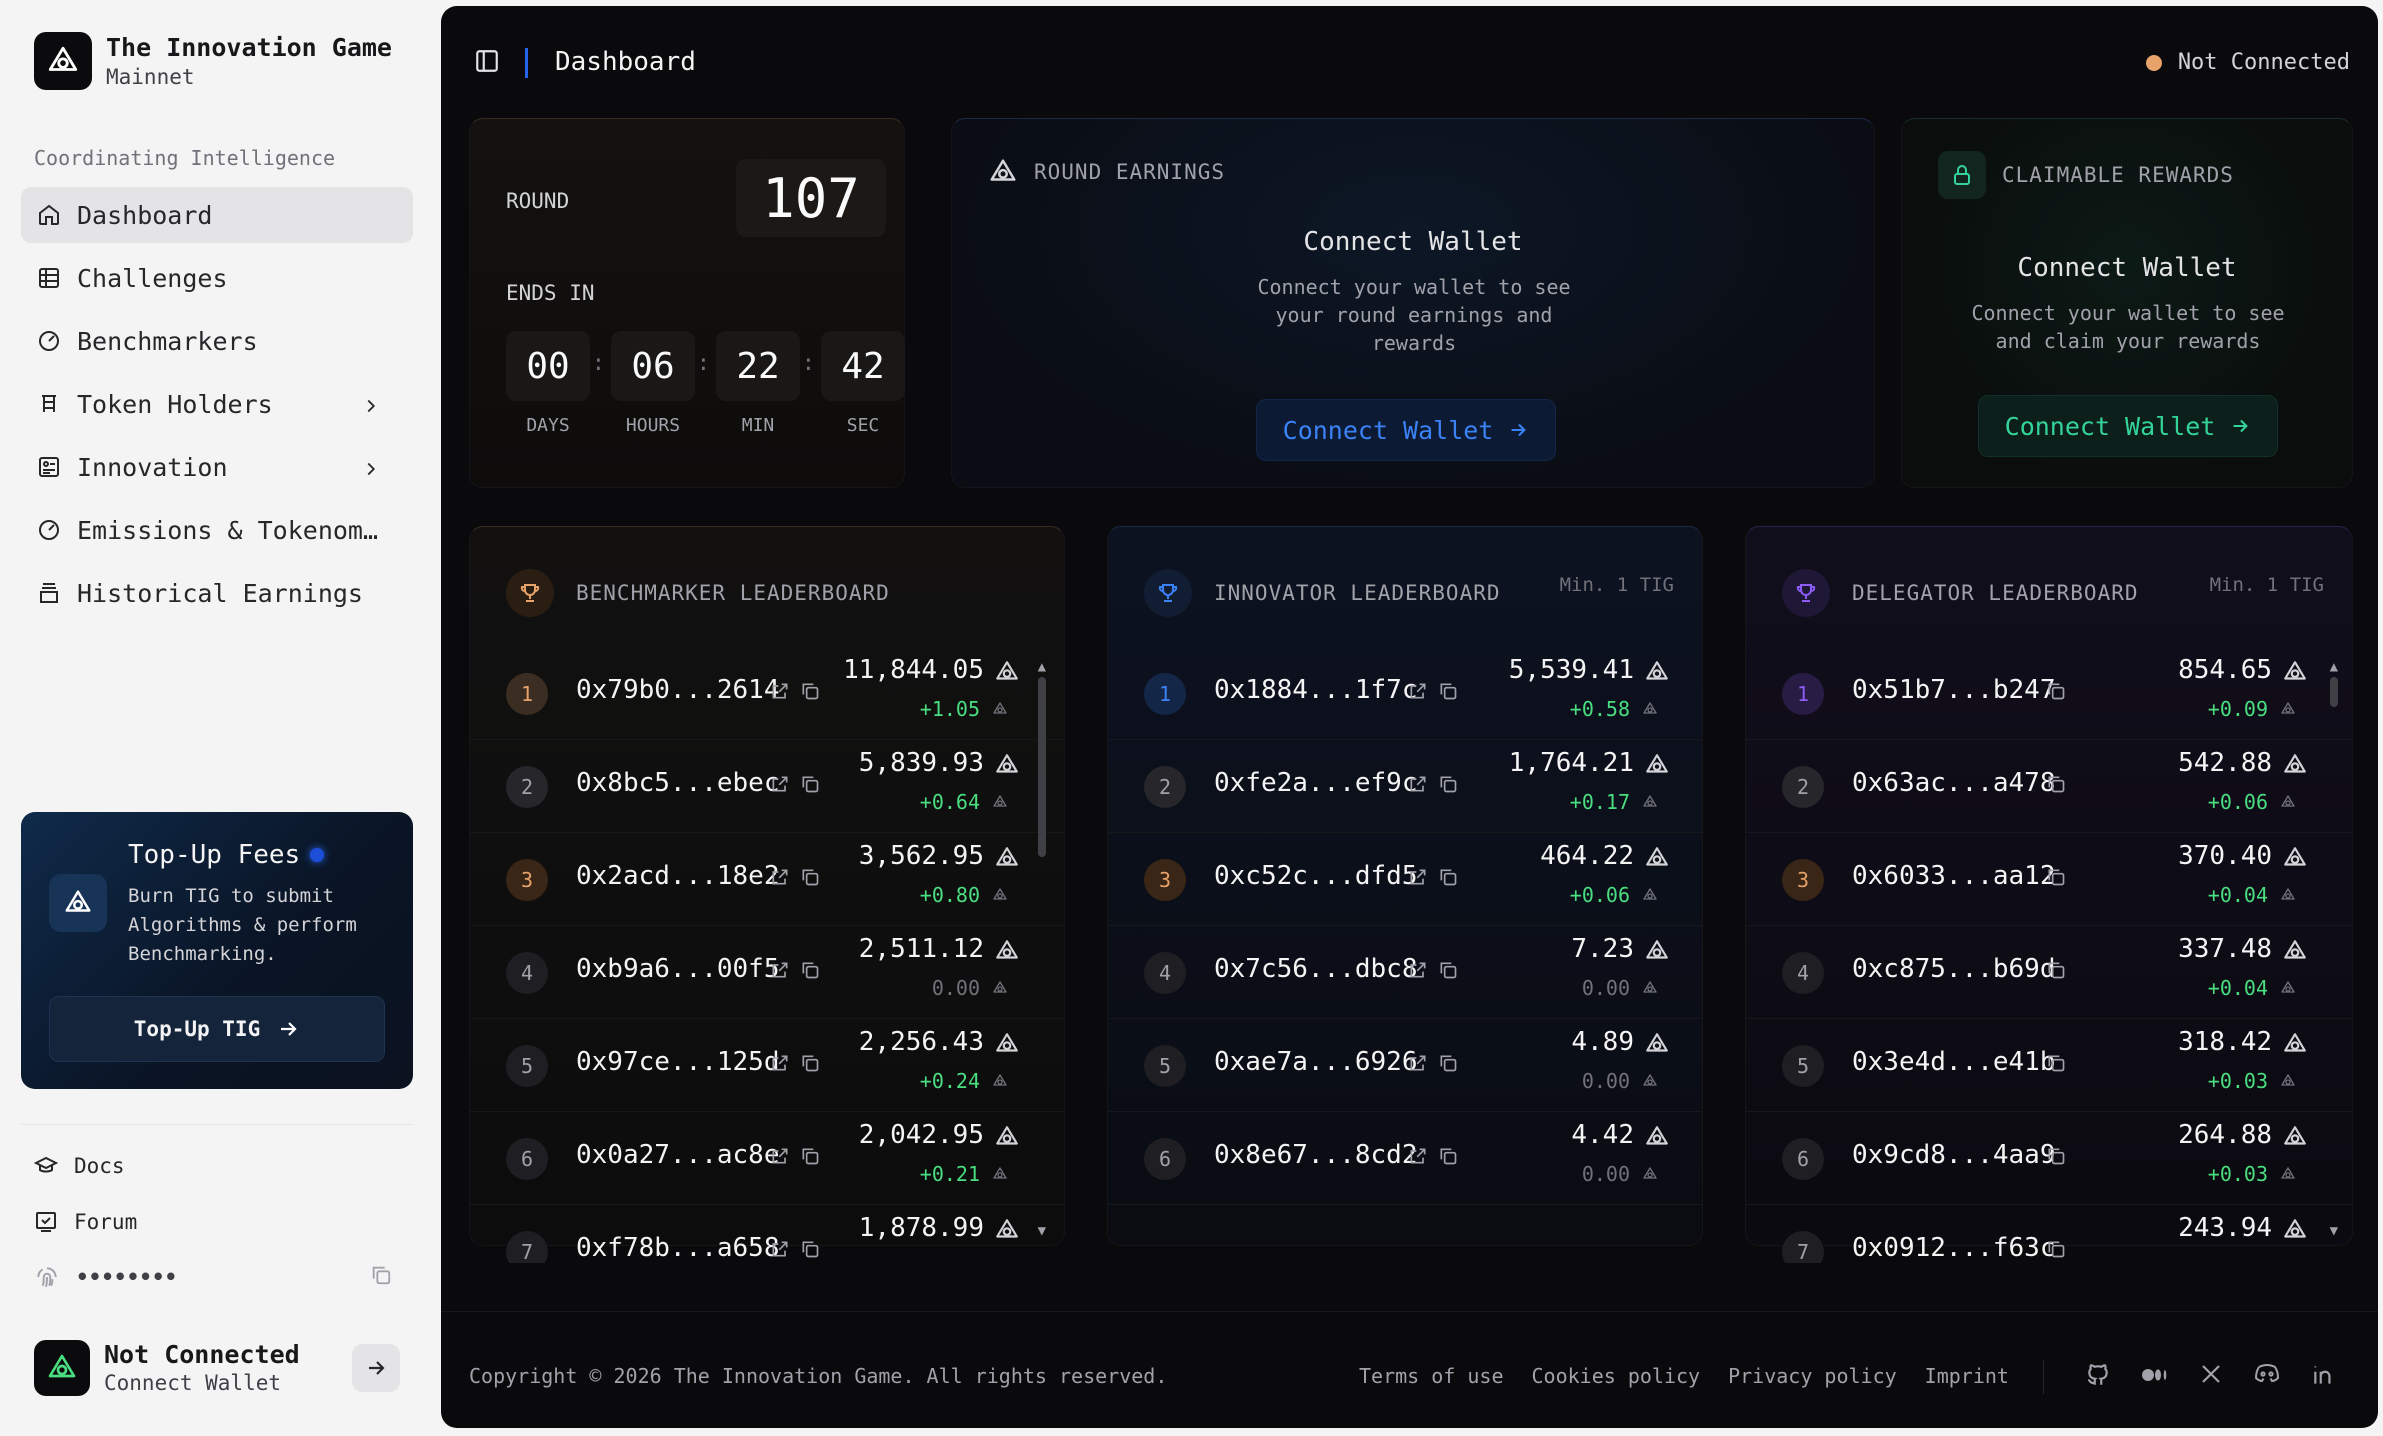 This screenshot has width=2383, height=1436. I want to click on table-row: 7 0xf78b...a658 1,878.99, so click(767, 1234).